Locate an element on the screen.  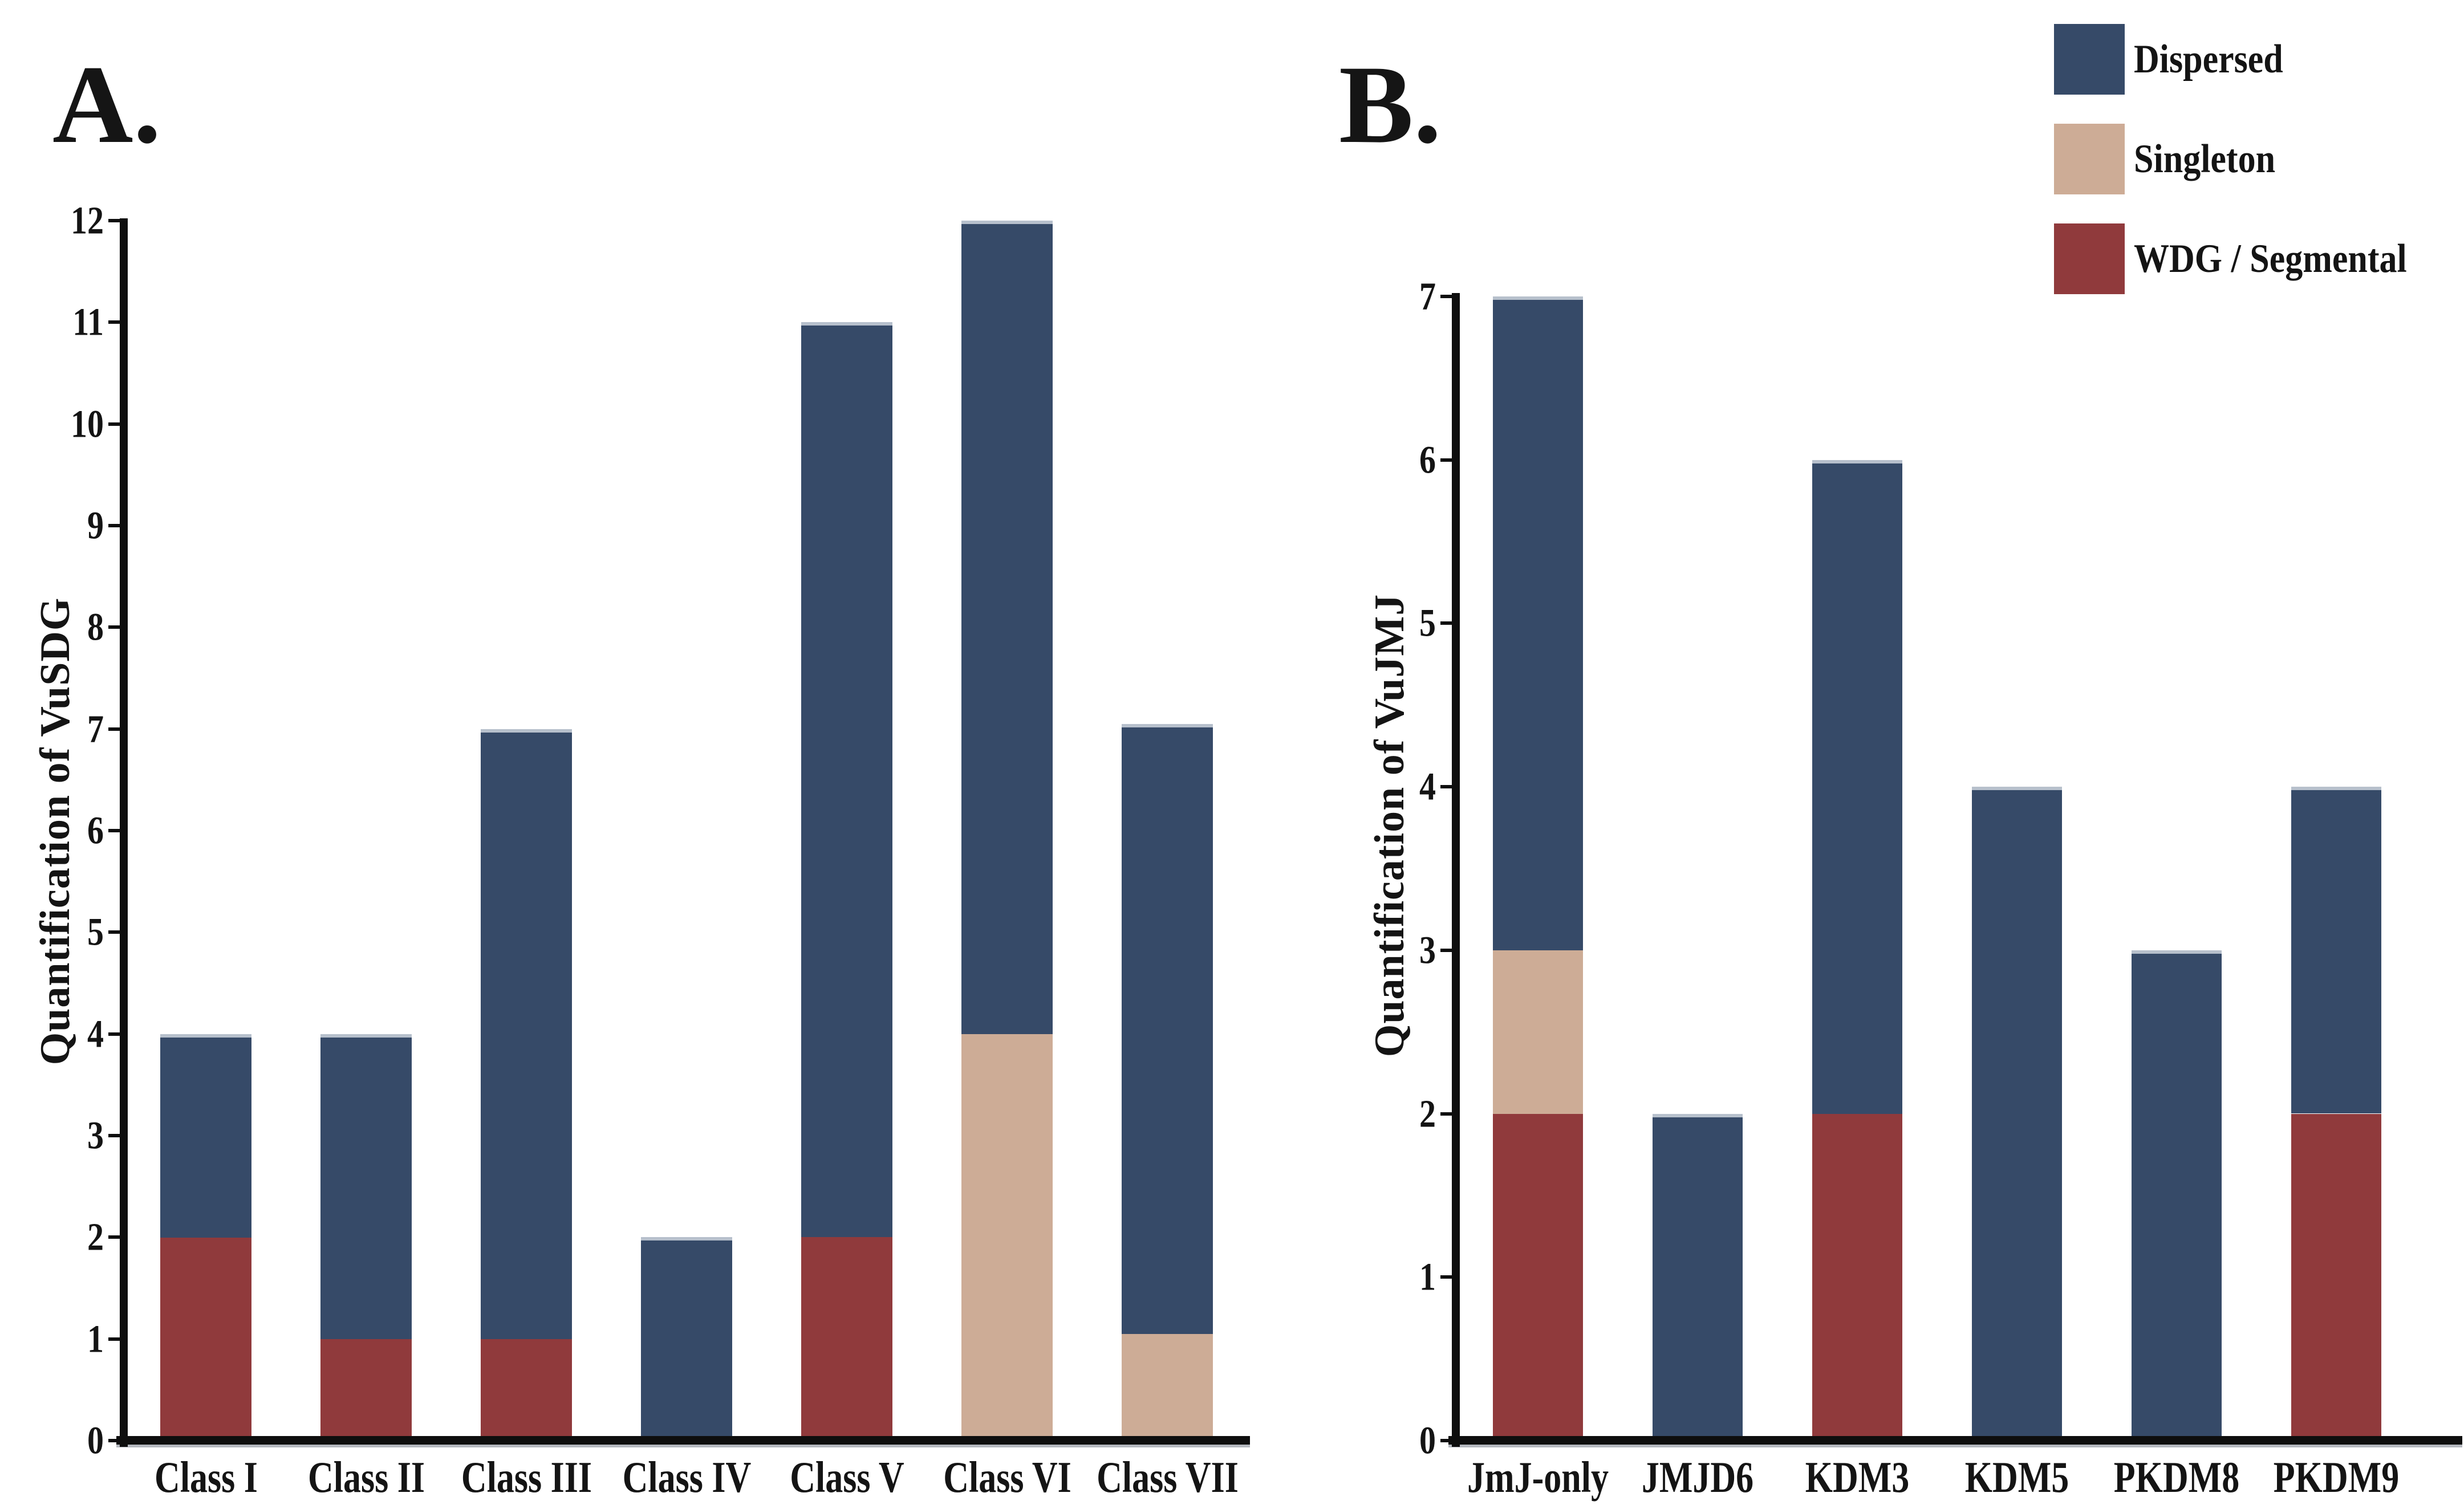
legend-label-wdg-segmental: WDG / Segmental is located at coordinates (2270, 259).